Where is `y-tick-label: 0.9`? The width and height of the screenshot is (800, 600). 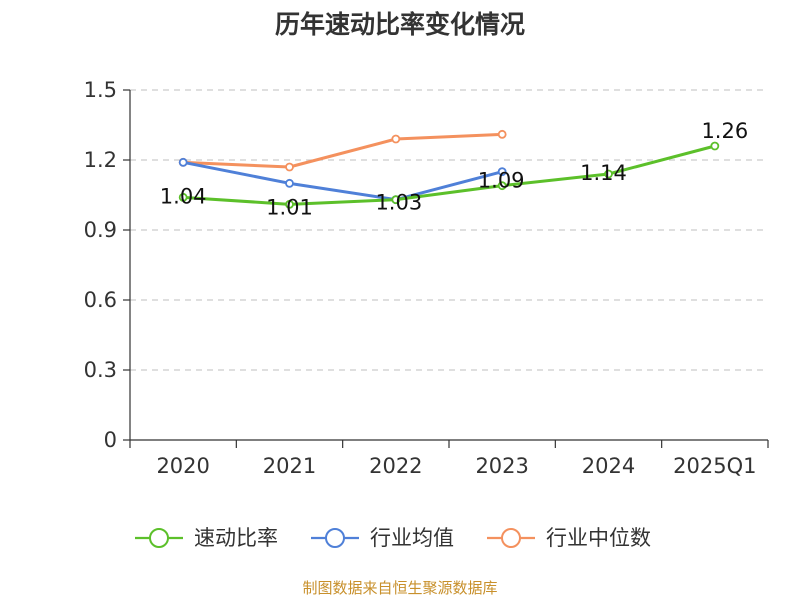 y-tick-label: 0.9 is located at coordinates (100, 230).